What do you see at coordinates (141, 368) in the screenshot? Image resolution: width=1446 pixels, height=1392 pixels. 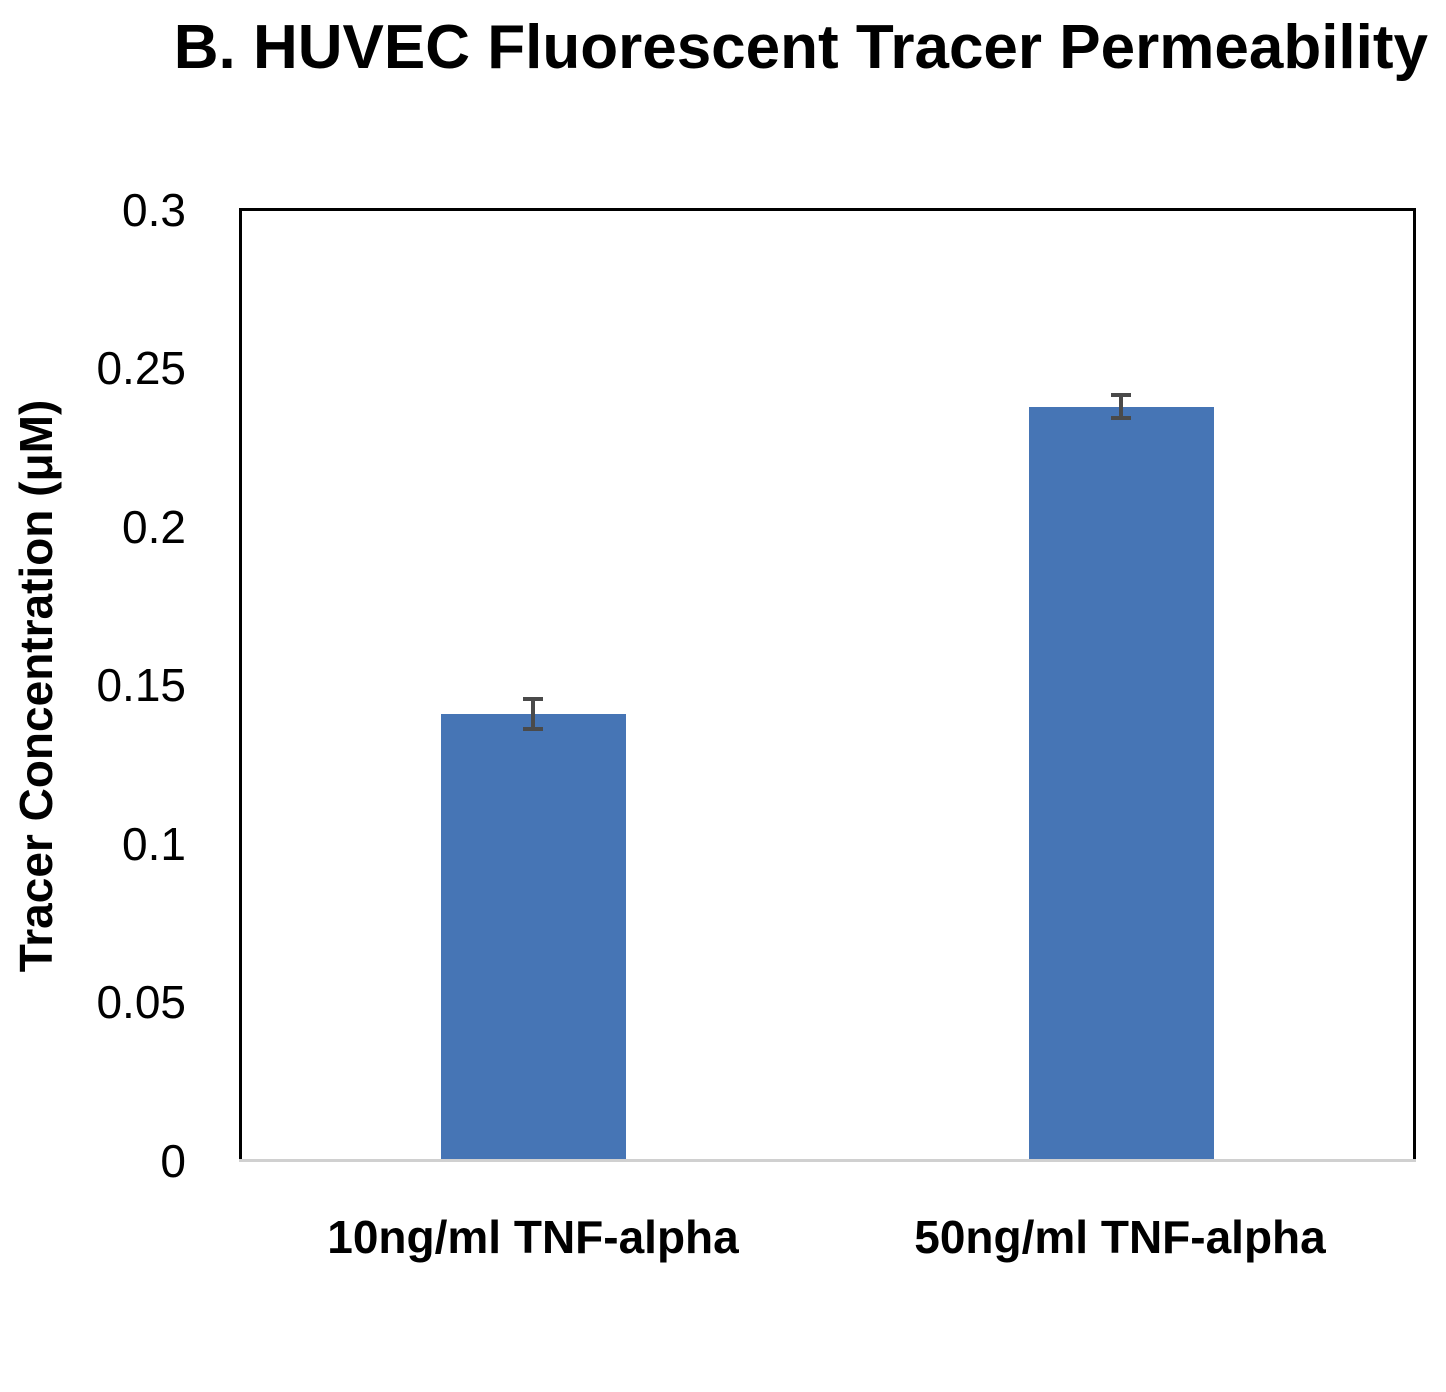 I see `y-tick-label: 0.25` at bounding box center [141, 368].